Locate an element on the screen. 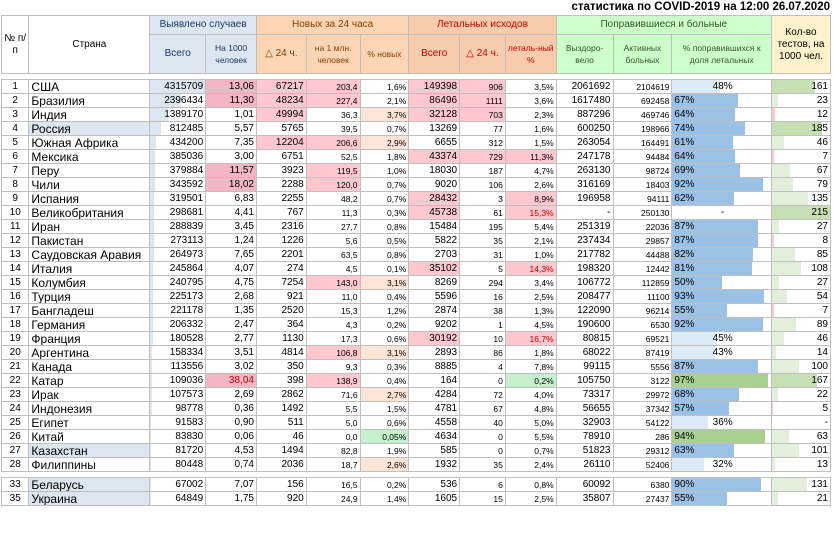 The height and width of the screenshot is (538, 833). new-pct: 0,3% is located at coordinates (384, 366).